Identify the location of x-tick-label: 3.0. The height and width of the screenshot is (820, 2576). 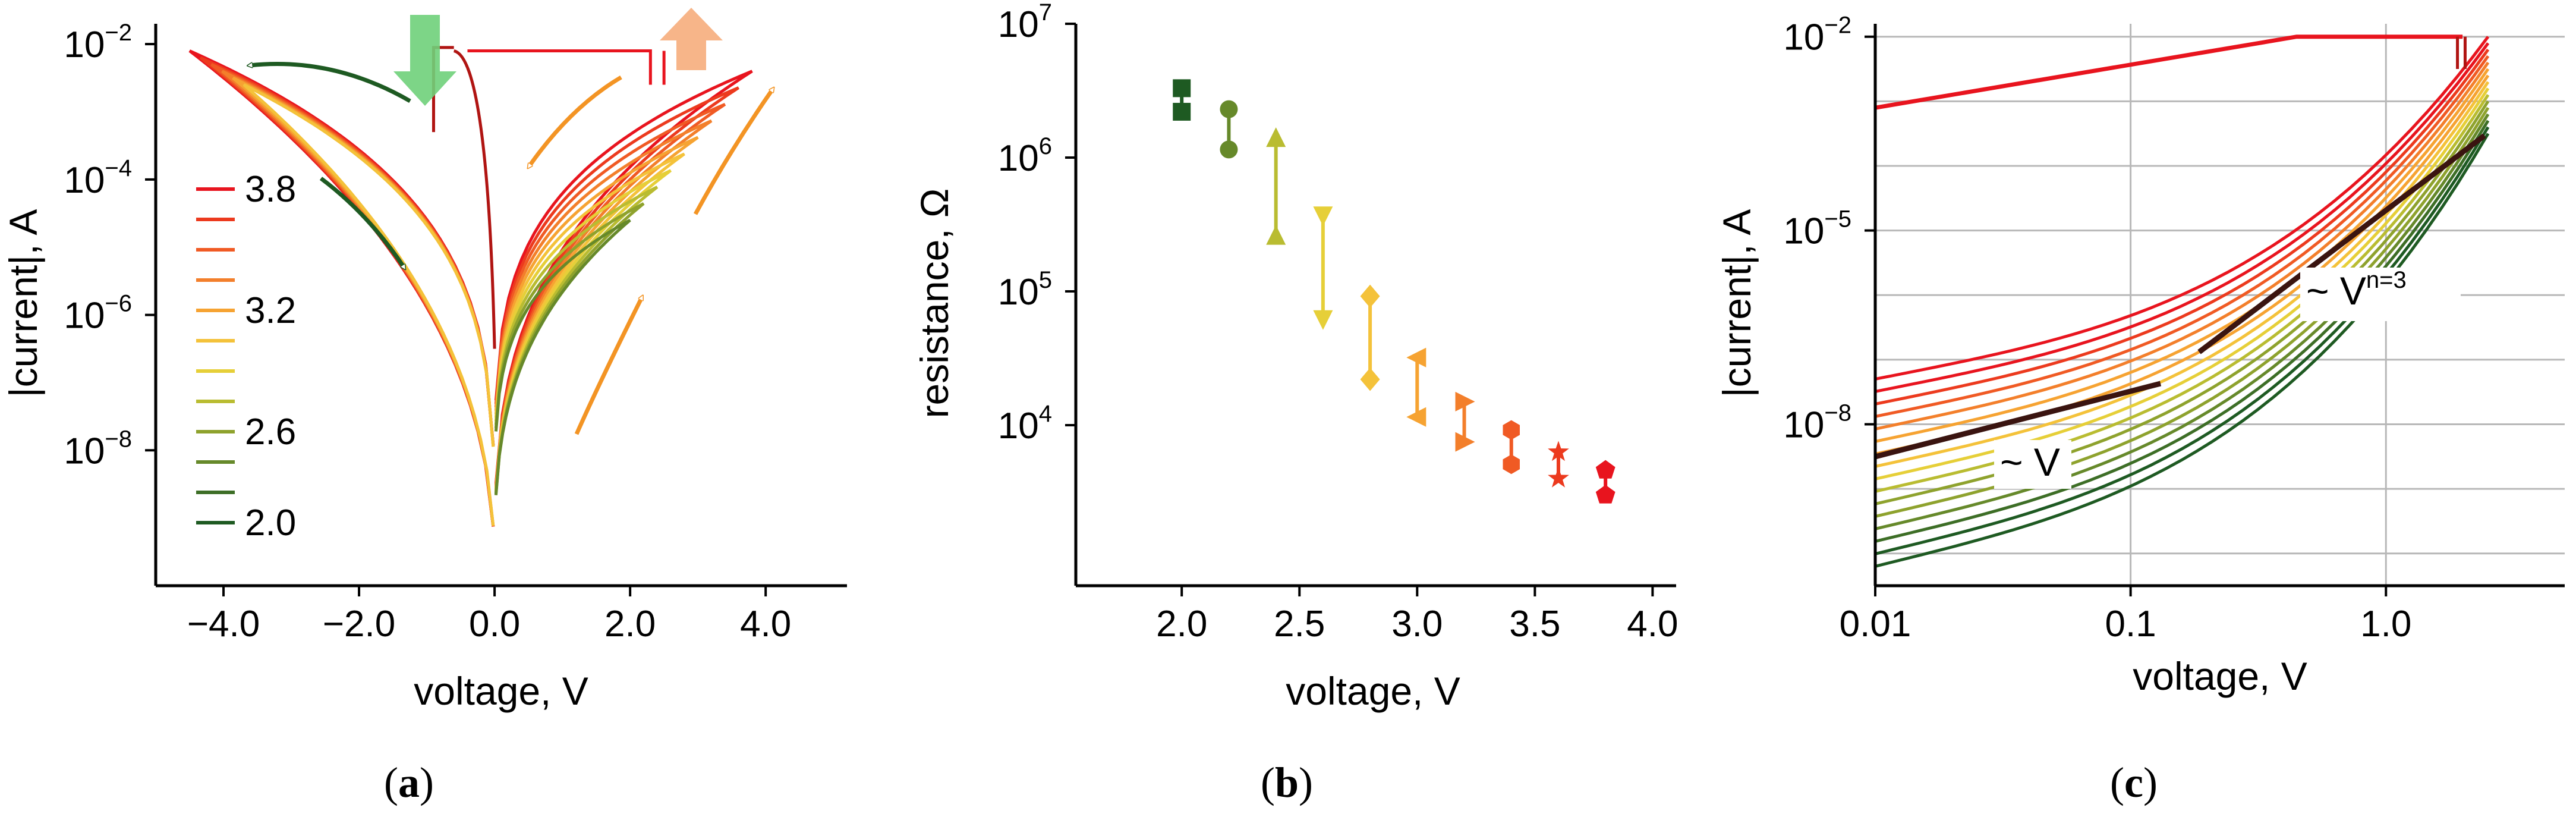
(1417, 624).